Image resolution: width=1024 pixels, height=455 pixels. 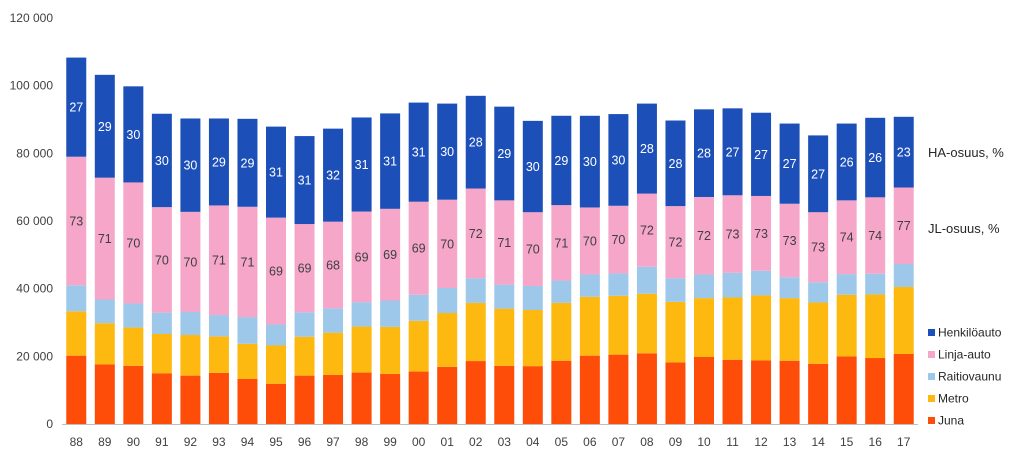 I want to click on x-tick-label: 00, so click(x=419, y=442).